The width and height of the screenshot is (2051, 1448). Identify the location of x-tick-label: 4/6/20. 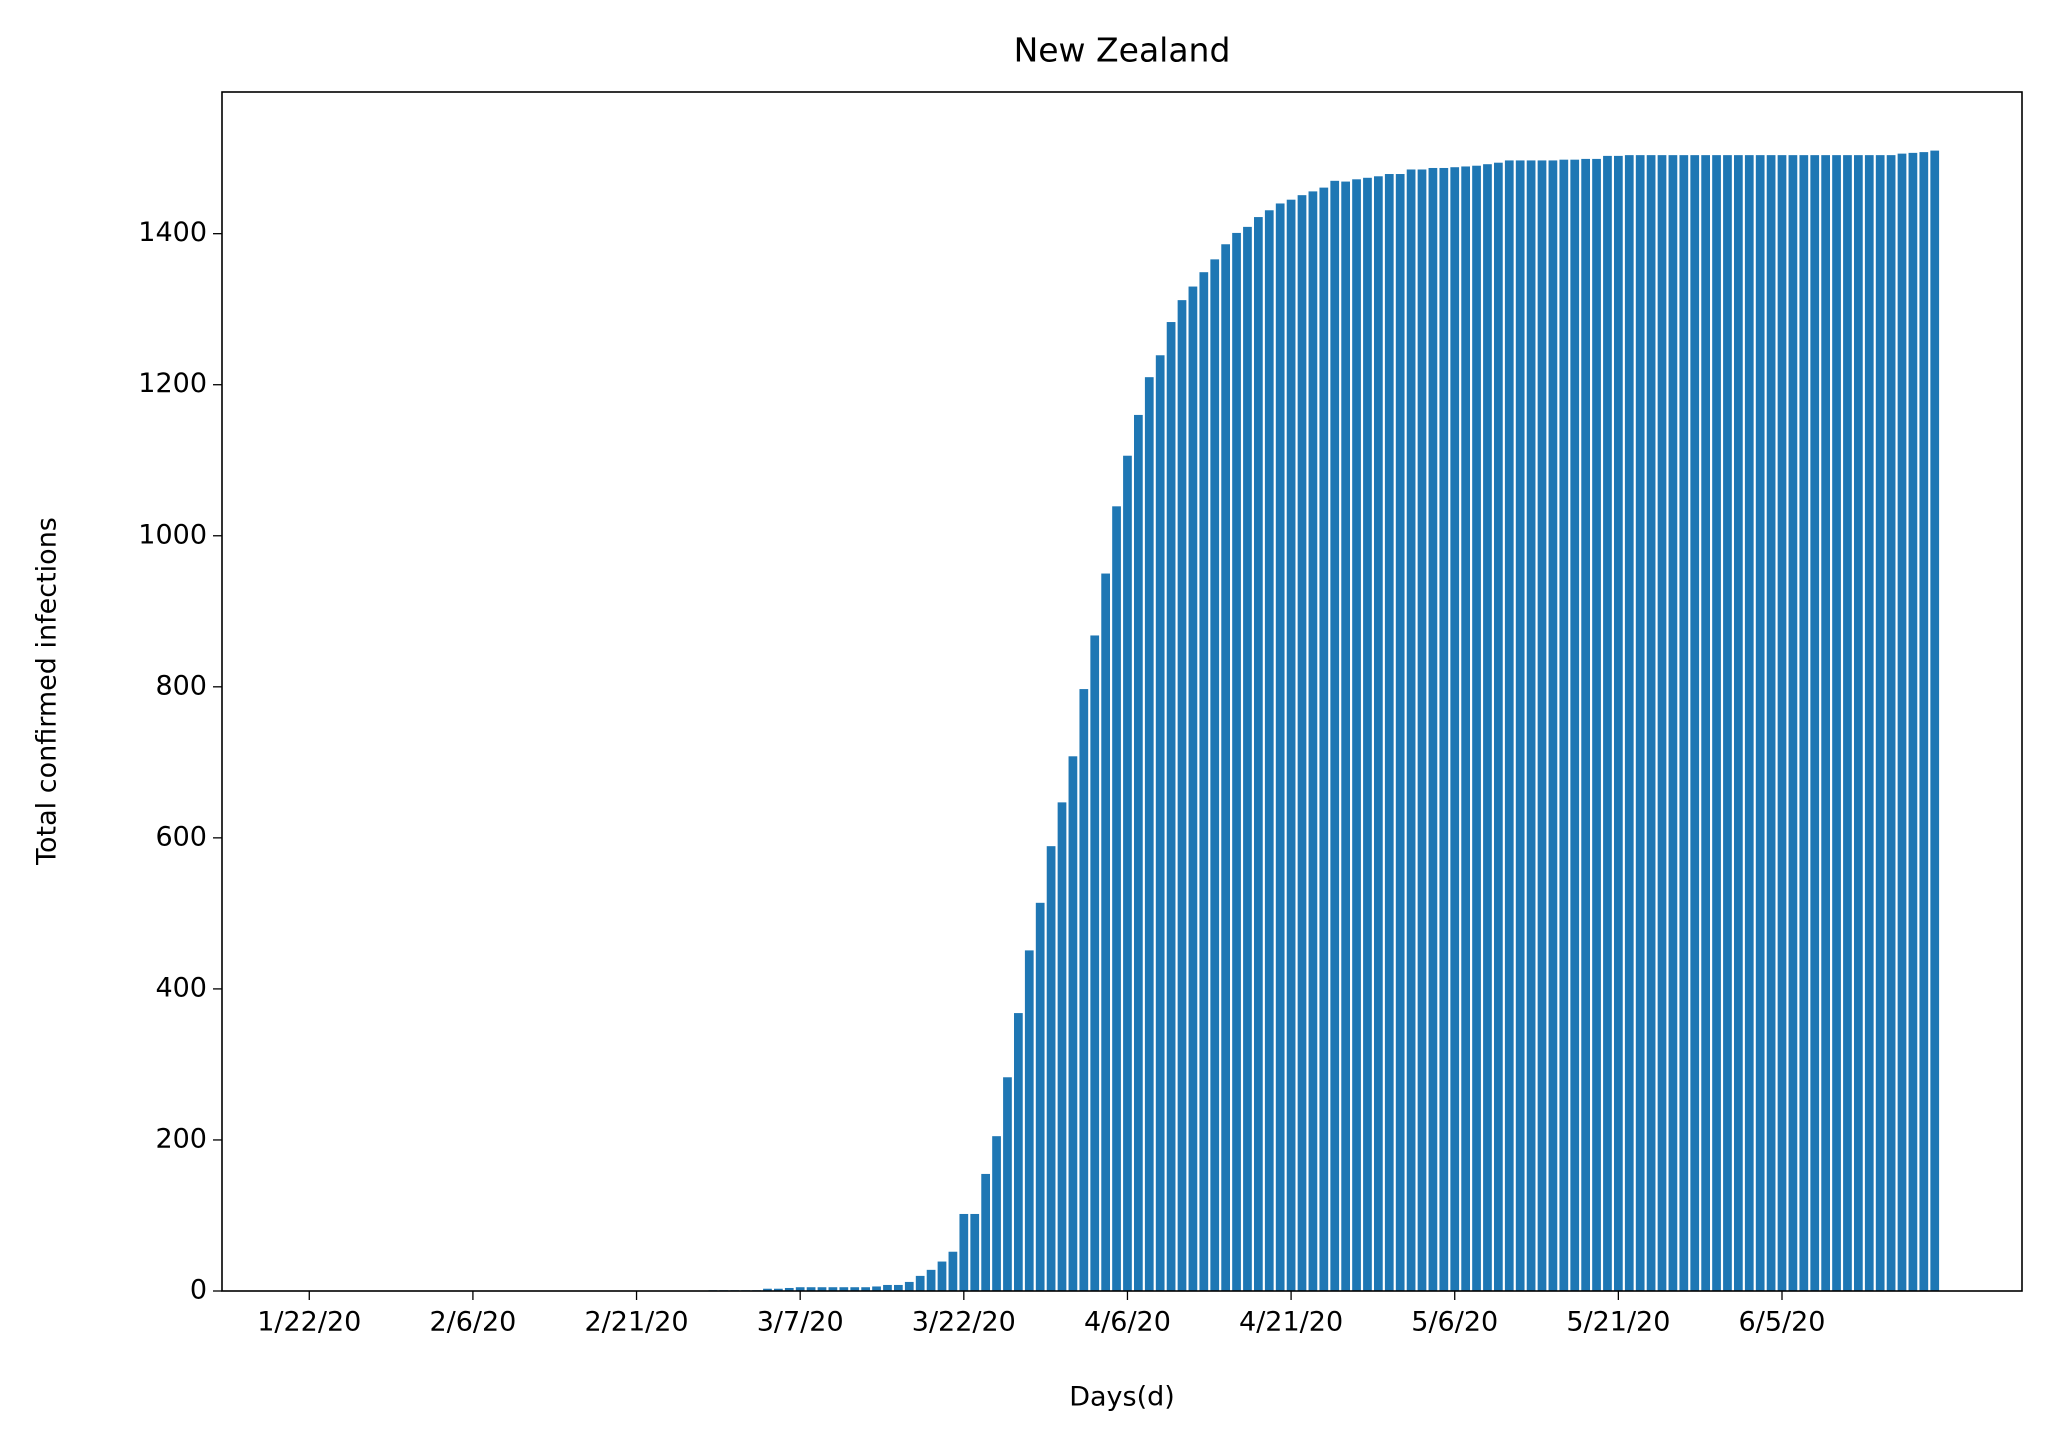
(1127, 1322).